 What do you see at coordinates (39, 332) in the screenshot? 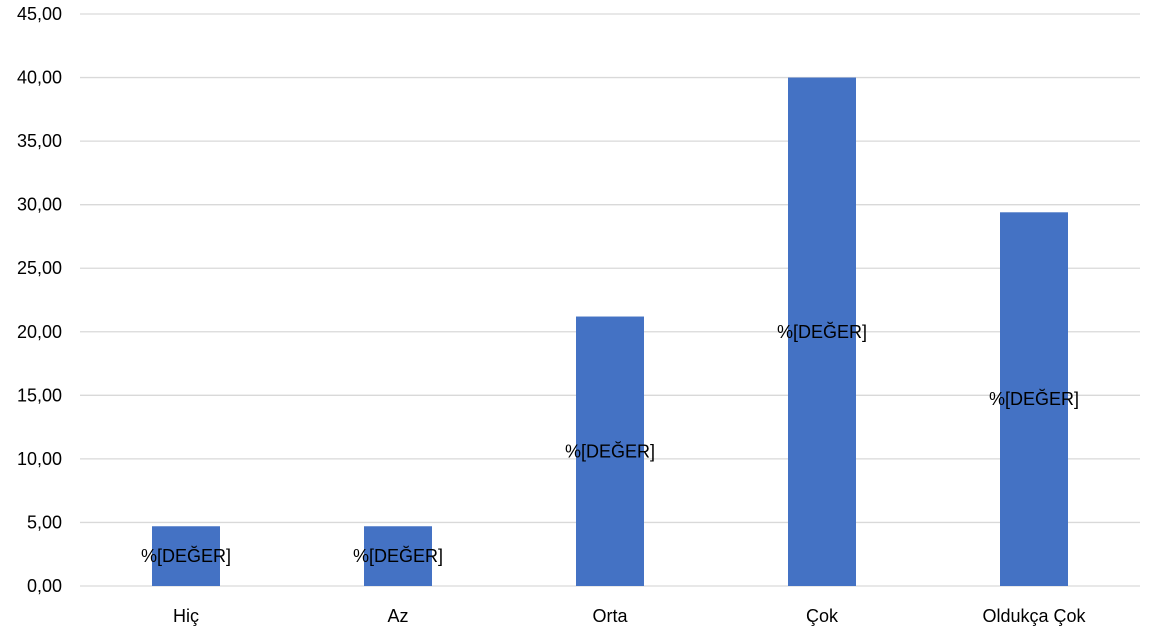
I see `y-tick-label: 20,00` at bounding box center [39, 332].